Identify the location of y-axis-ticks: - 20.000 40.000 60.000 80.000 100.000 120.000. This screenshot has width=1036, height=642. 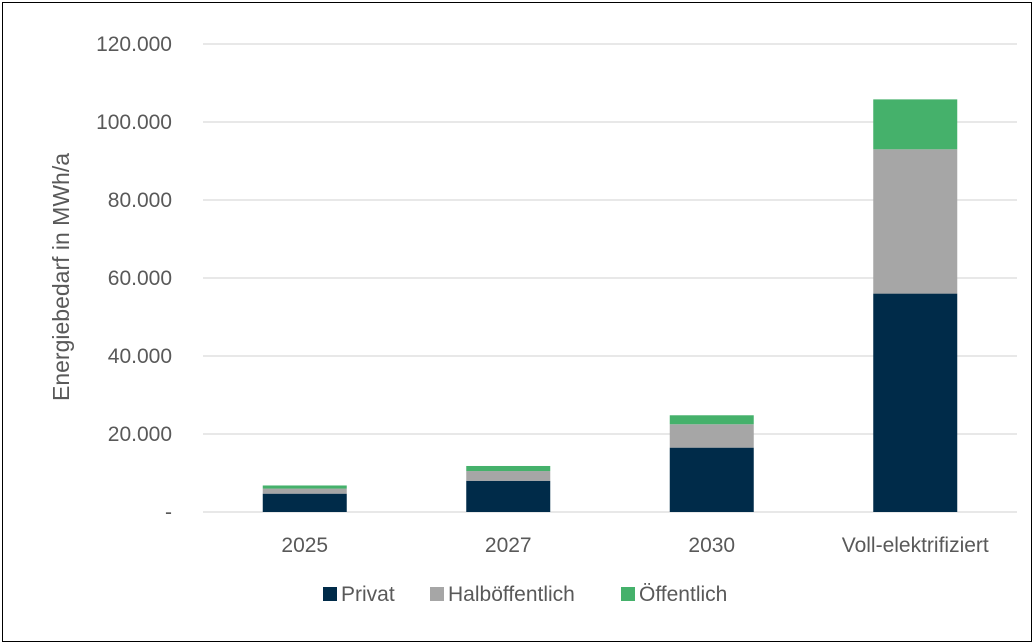
(134, 278).